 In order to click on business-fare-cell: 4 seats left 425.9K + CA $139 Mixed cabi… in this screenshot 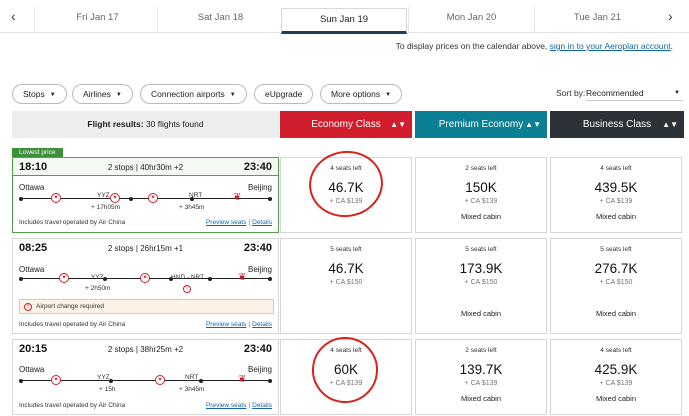, I will do `click(616, 377)`.